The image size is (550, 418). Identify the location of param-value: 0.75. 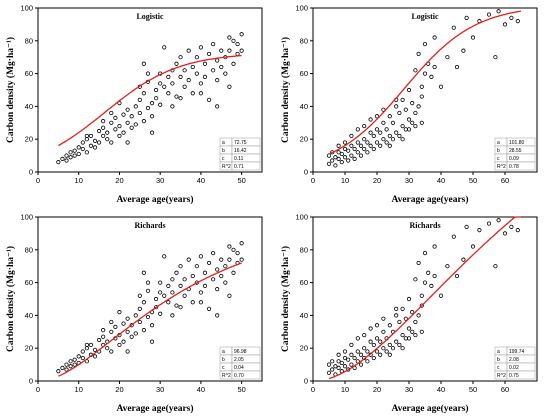
(514, 376).